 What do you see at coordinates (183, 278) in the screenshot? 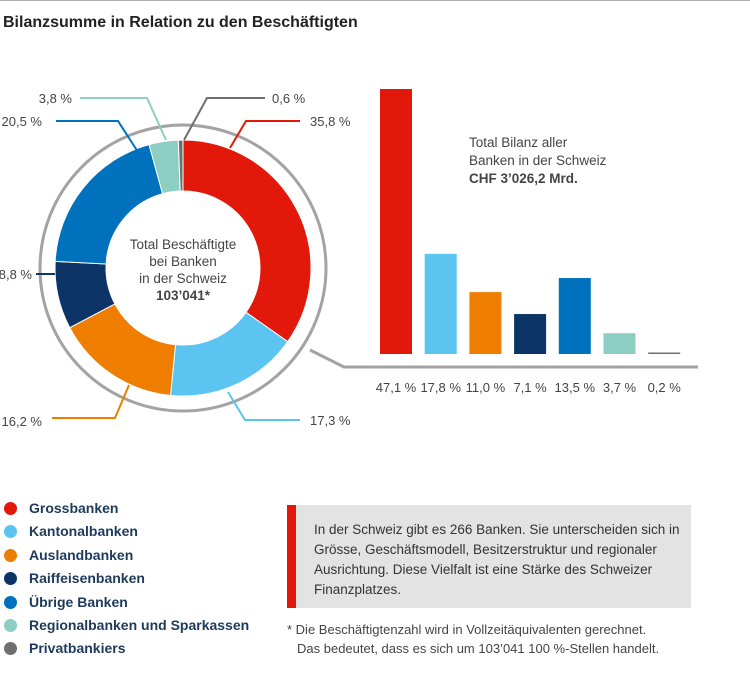
I see `donut-center-label-3: in der Schweiz` at bounding box center [183, 278].